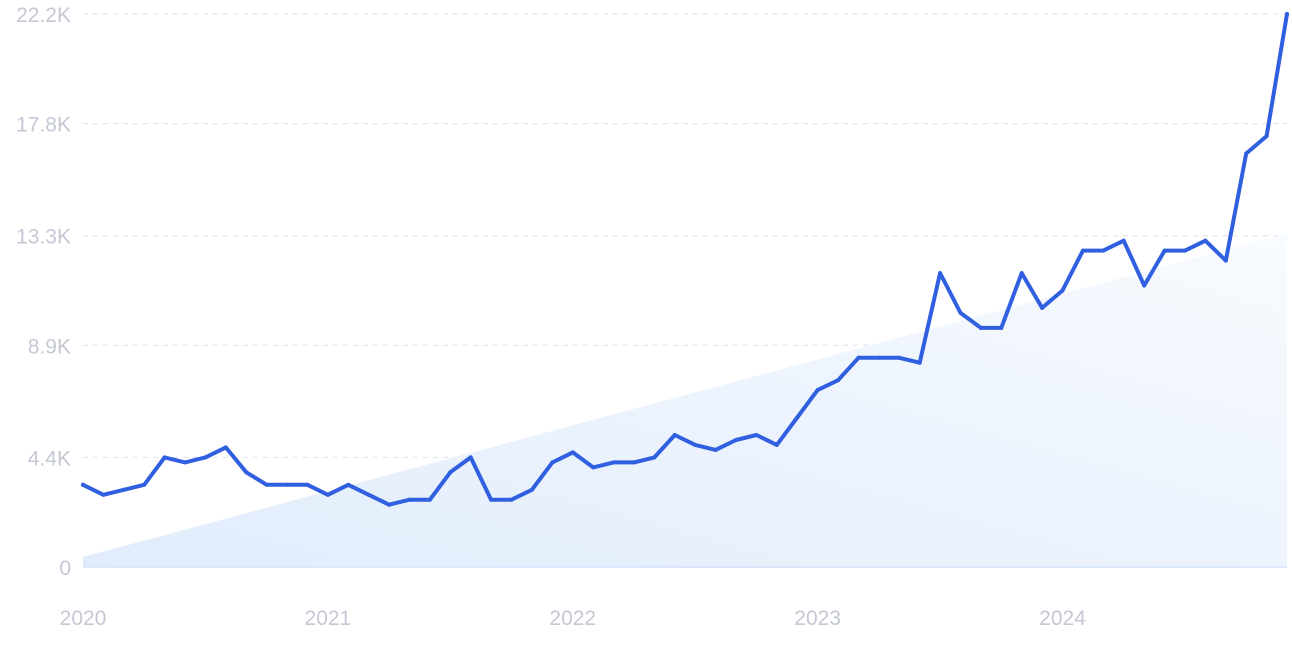 Image resolution: width=1292 pixels, height=646 pixels. I want to click on y-axis-tick-labels: 0 4.4K 8.9K 13.3K 17.8K 22.2K, so click(43, 292).